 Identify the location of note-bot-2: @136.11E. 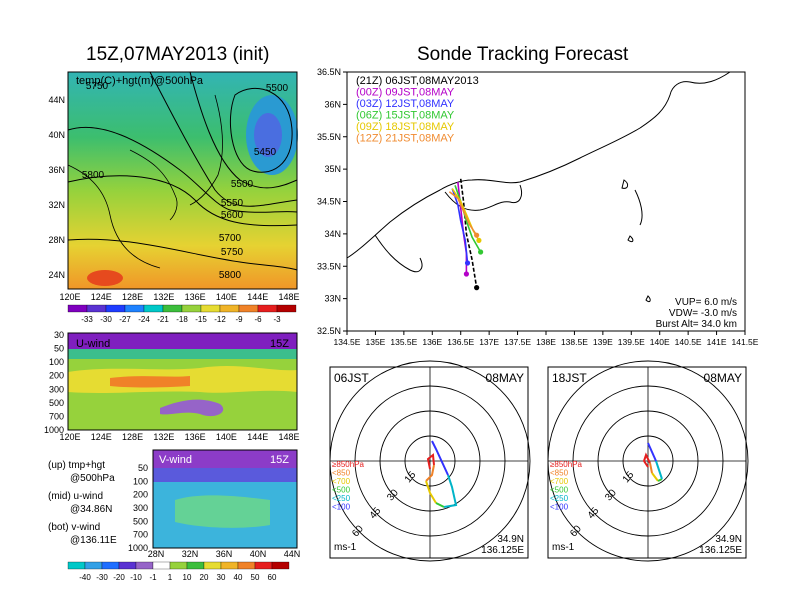
(93, 540).